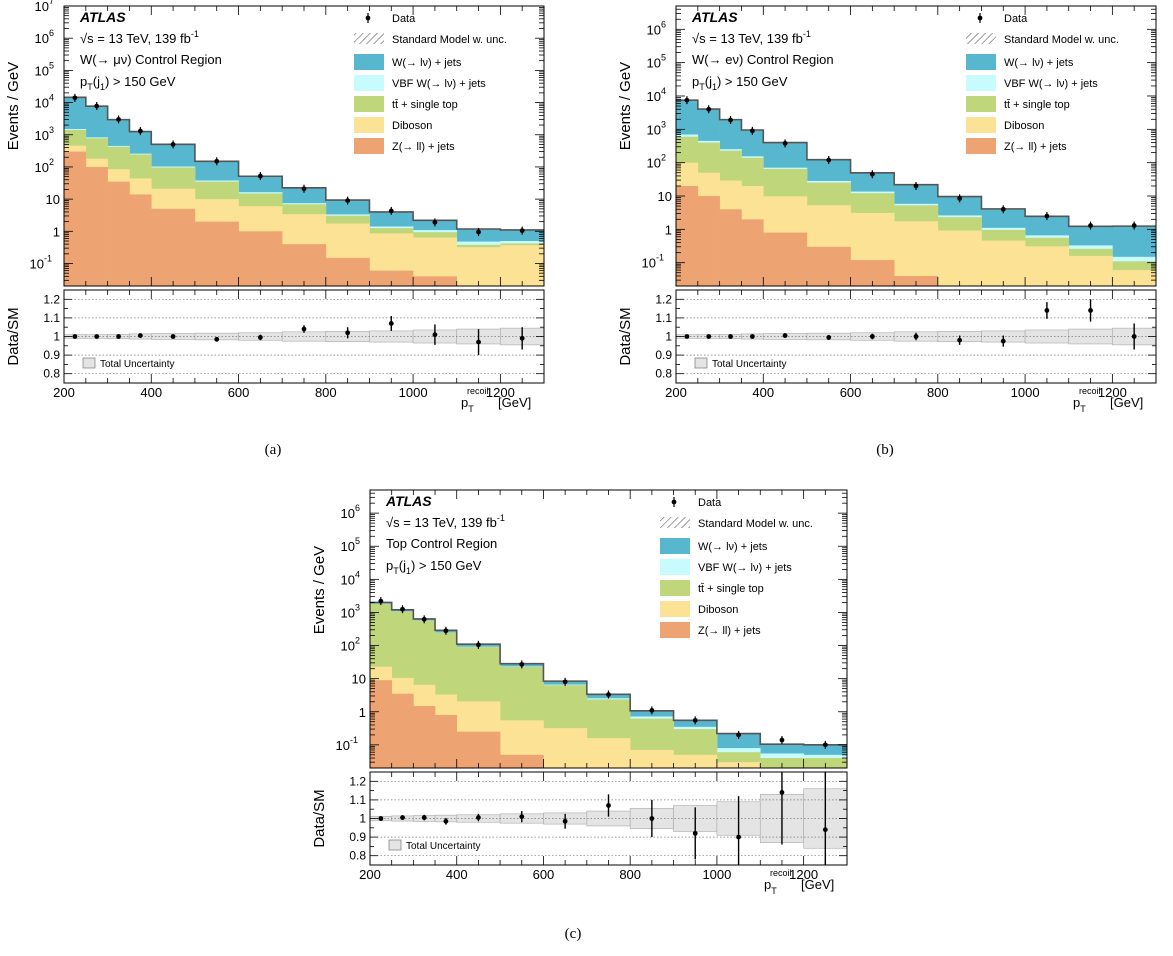 Image resolution: width=1173 pixels, height=956 pixels. I want to click on y-tick-label: 10⁴, so click(44, 102).